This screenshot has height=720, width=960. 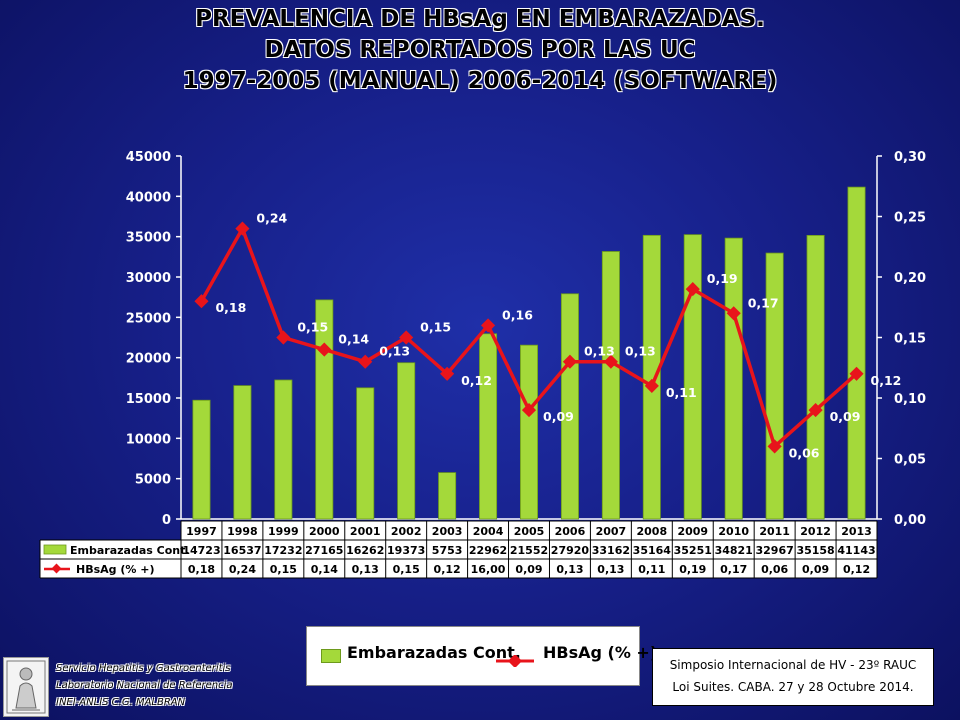 I want to click on title-line-2: DATOS REPORTADOS POR LAS UC, so click(x=480, y=50).